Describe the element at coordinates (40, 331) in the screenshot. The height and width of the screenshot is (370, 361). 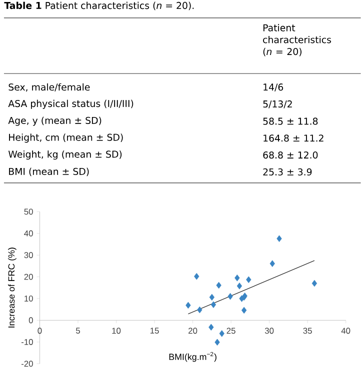
I see `x-tick-label: 0` at that location.